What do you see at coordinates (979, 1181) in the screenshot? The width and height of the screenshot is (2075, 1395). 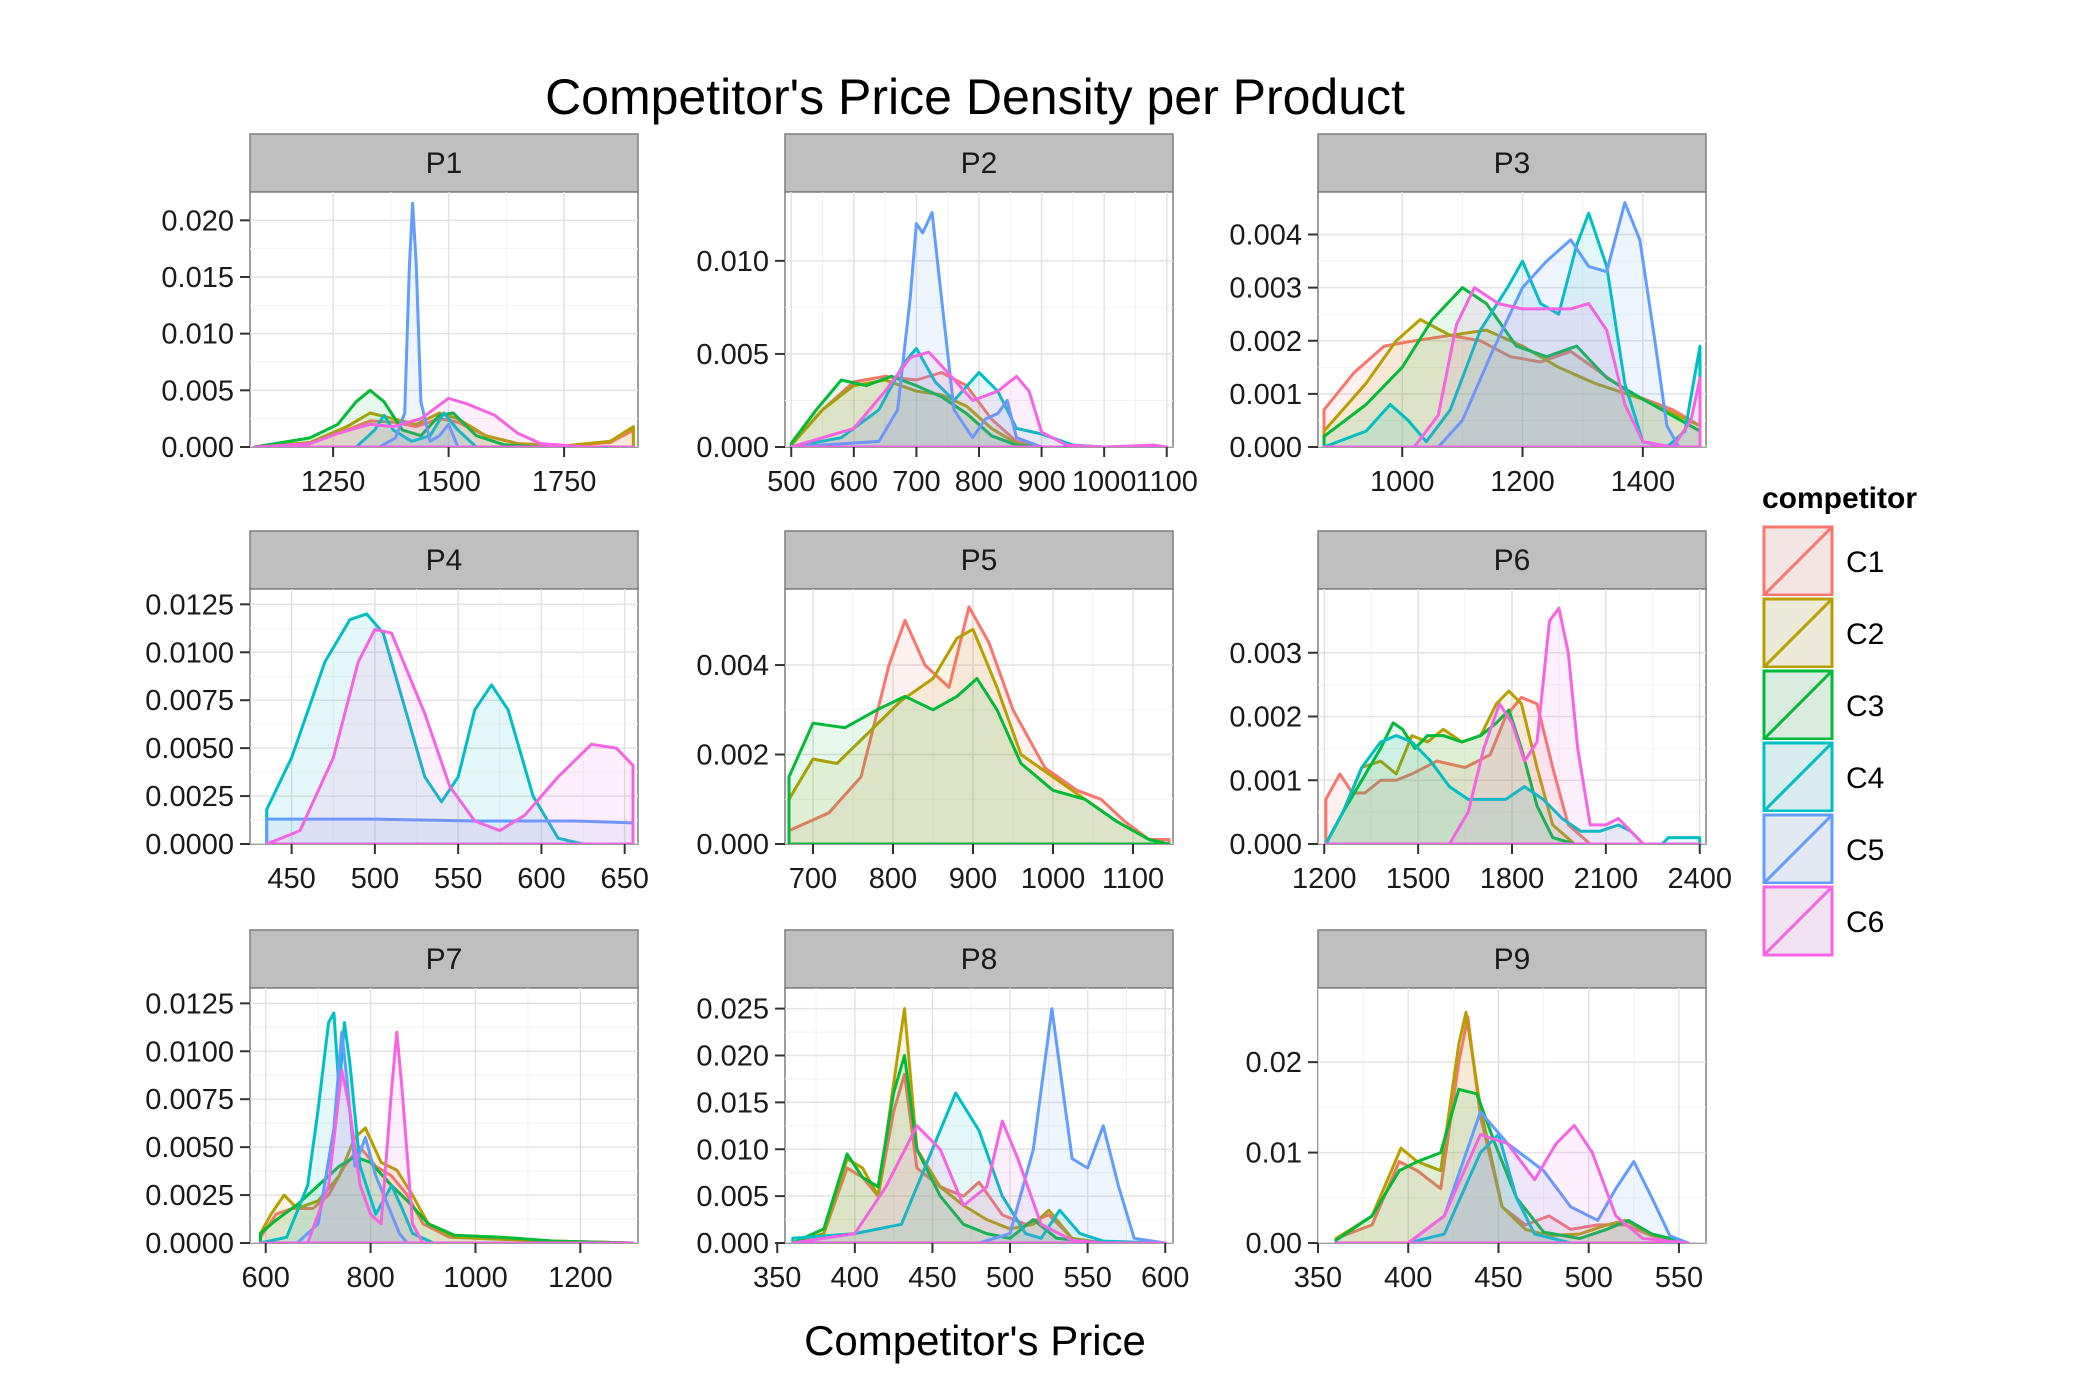 I see `density-p8-c6` at bounding box center [979, 1181].